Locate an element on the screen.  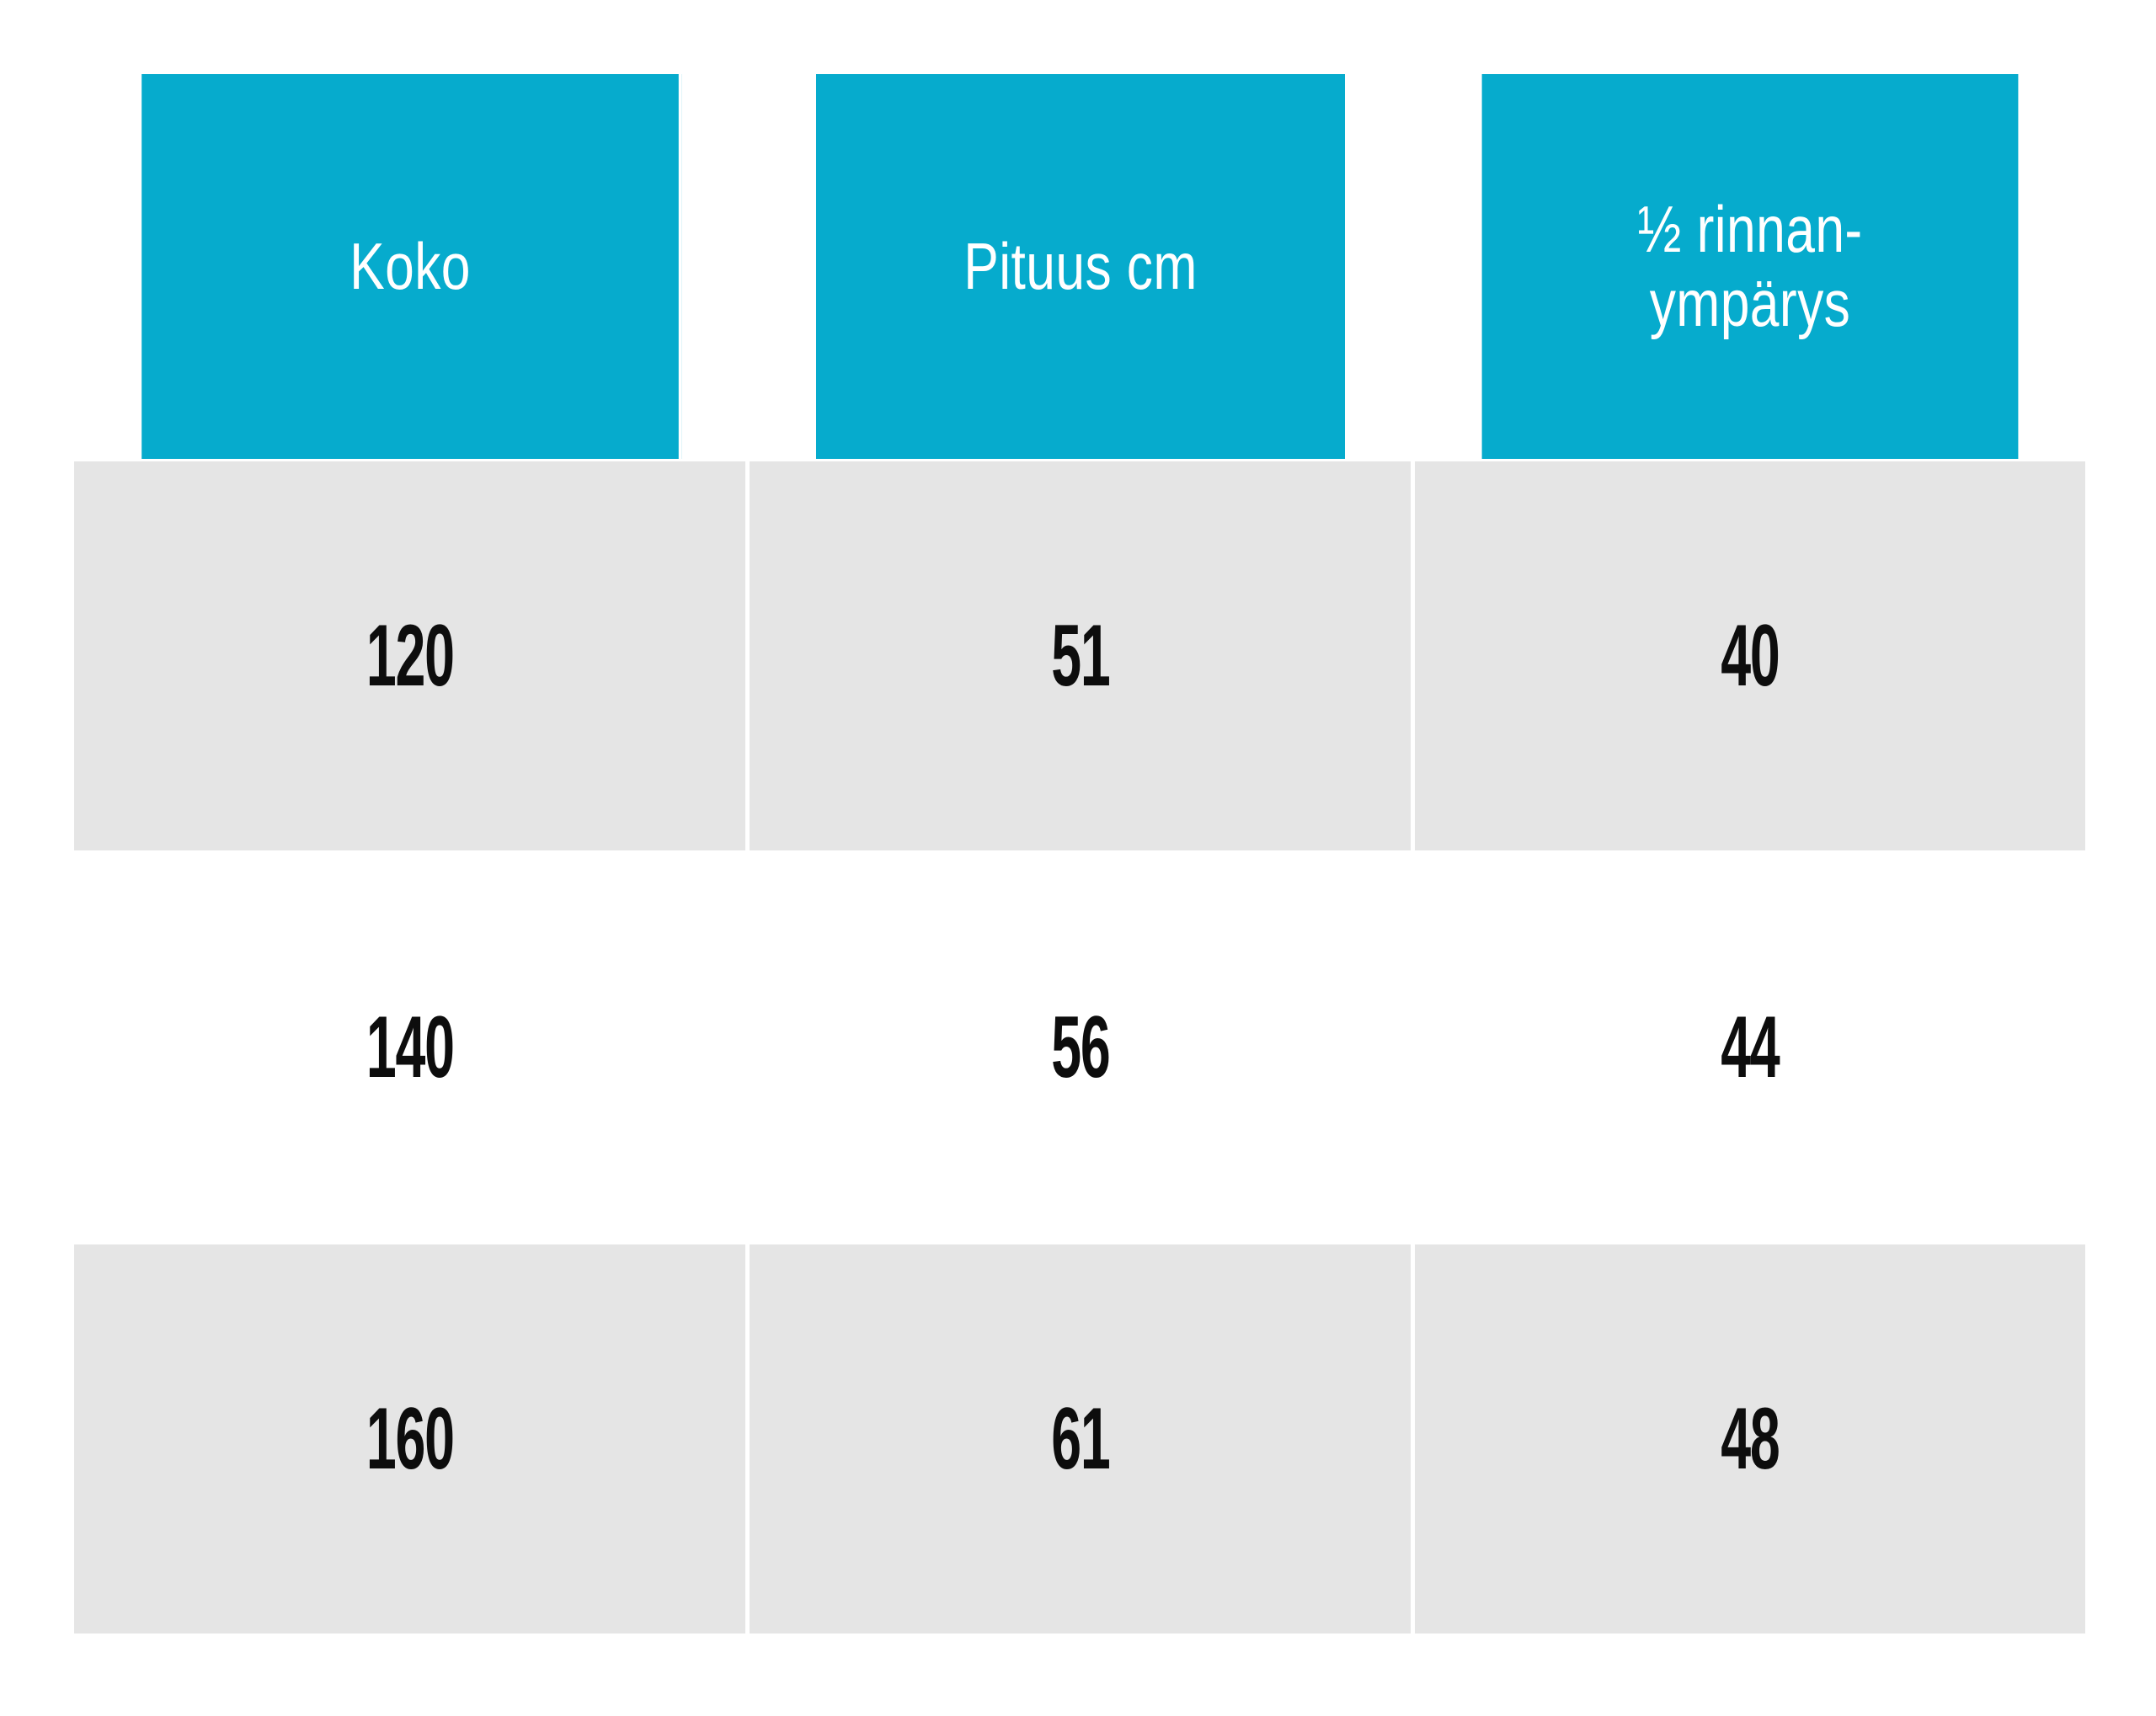
cell-rinnanymparys: 44 is located at coordinates (1750, 1047).